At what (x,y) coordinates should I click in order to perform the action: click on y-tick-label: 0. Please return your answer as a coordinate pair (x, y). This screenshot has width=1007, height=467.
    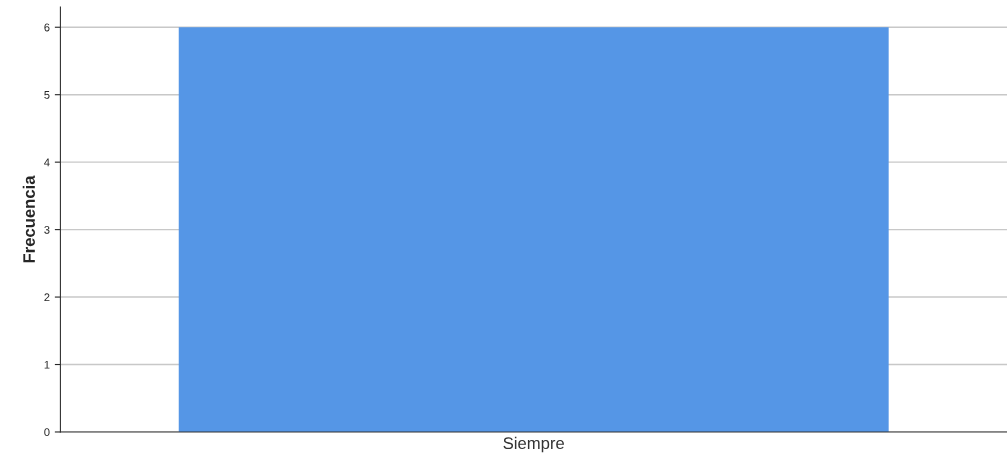
    Looking at the image, I should click on (47, 432).